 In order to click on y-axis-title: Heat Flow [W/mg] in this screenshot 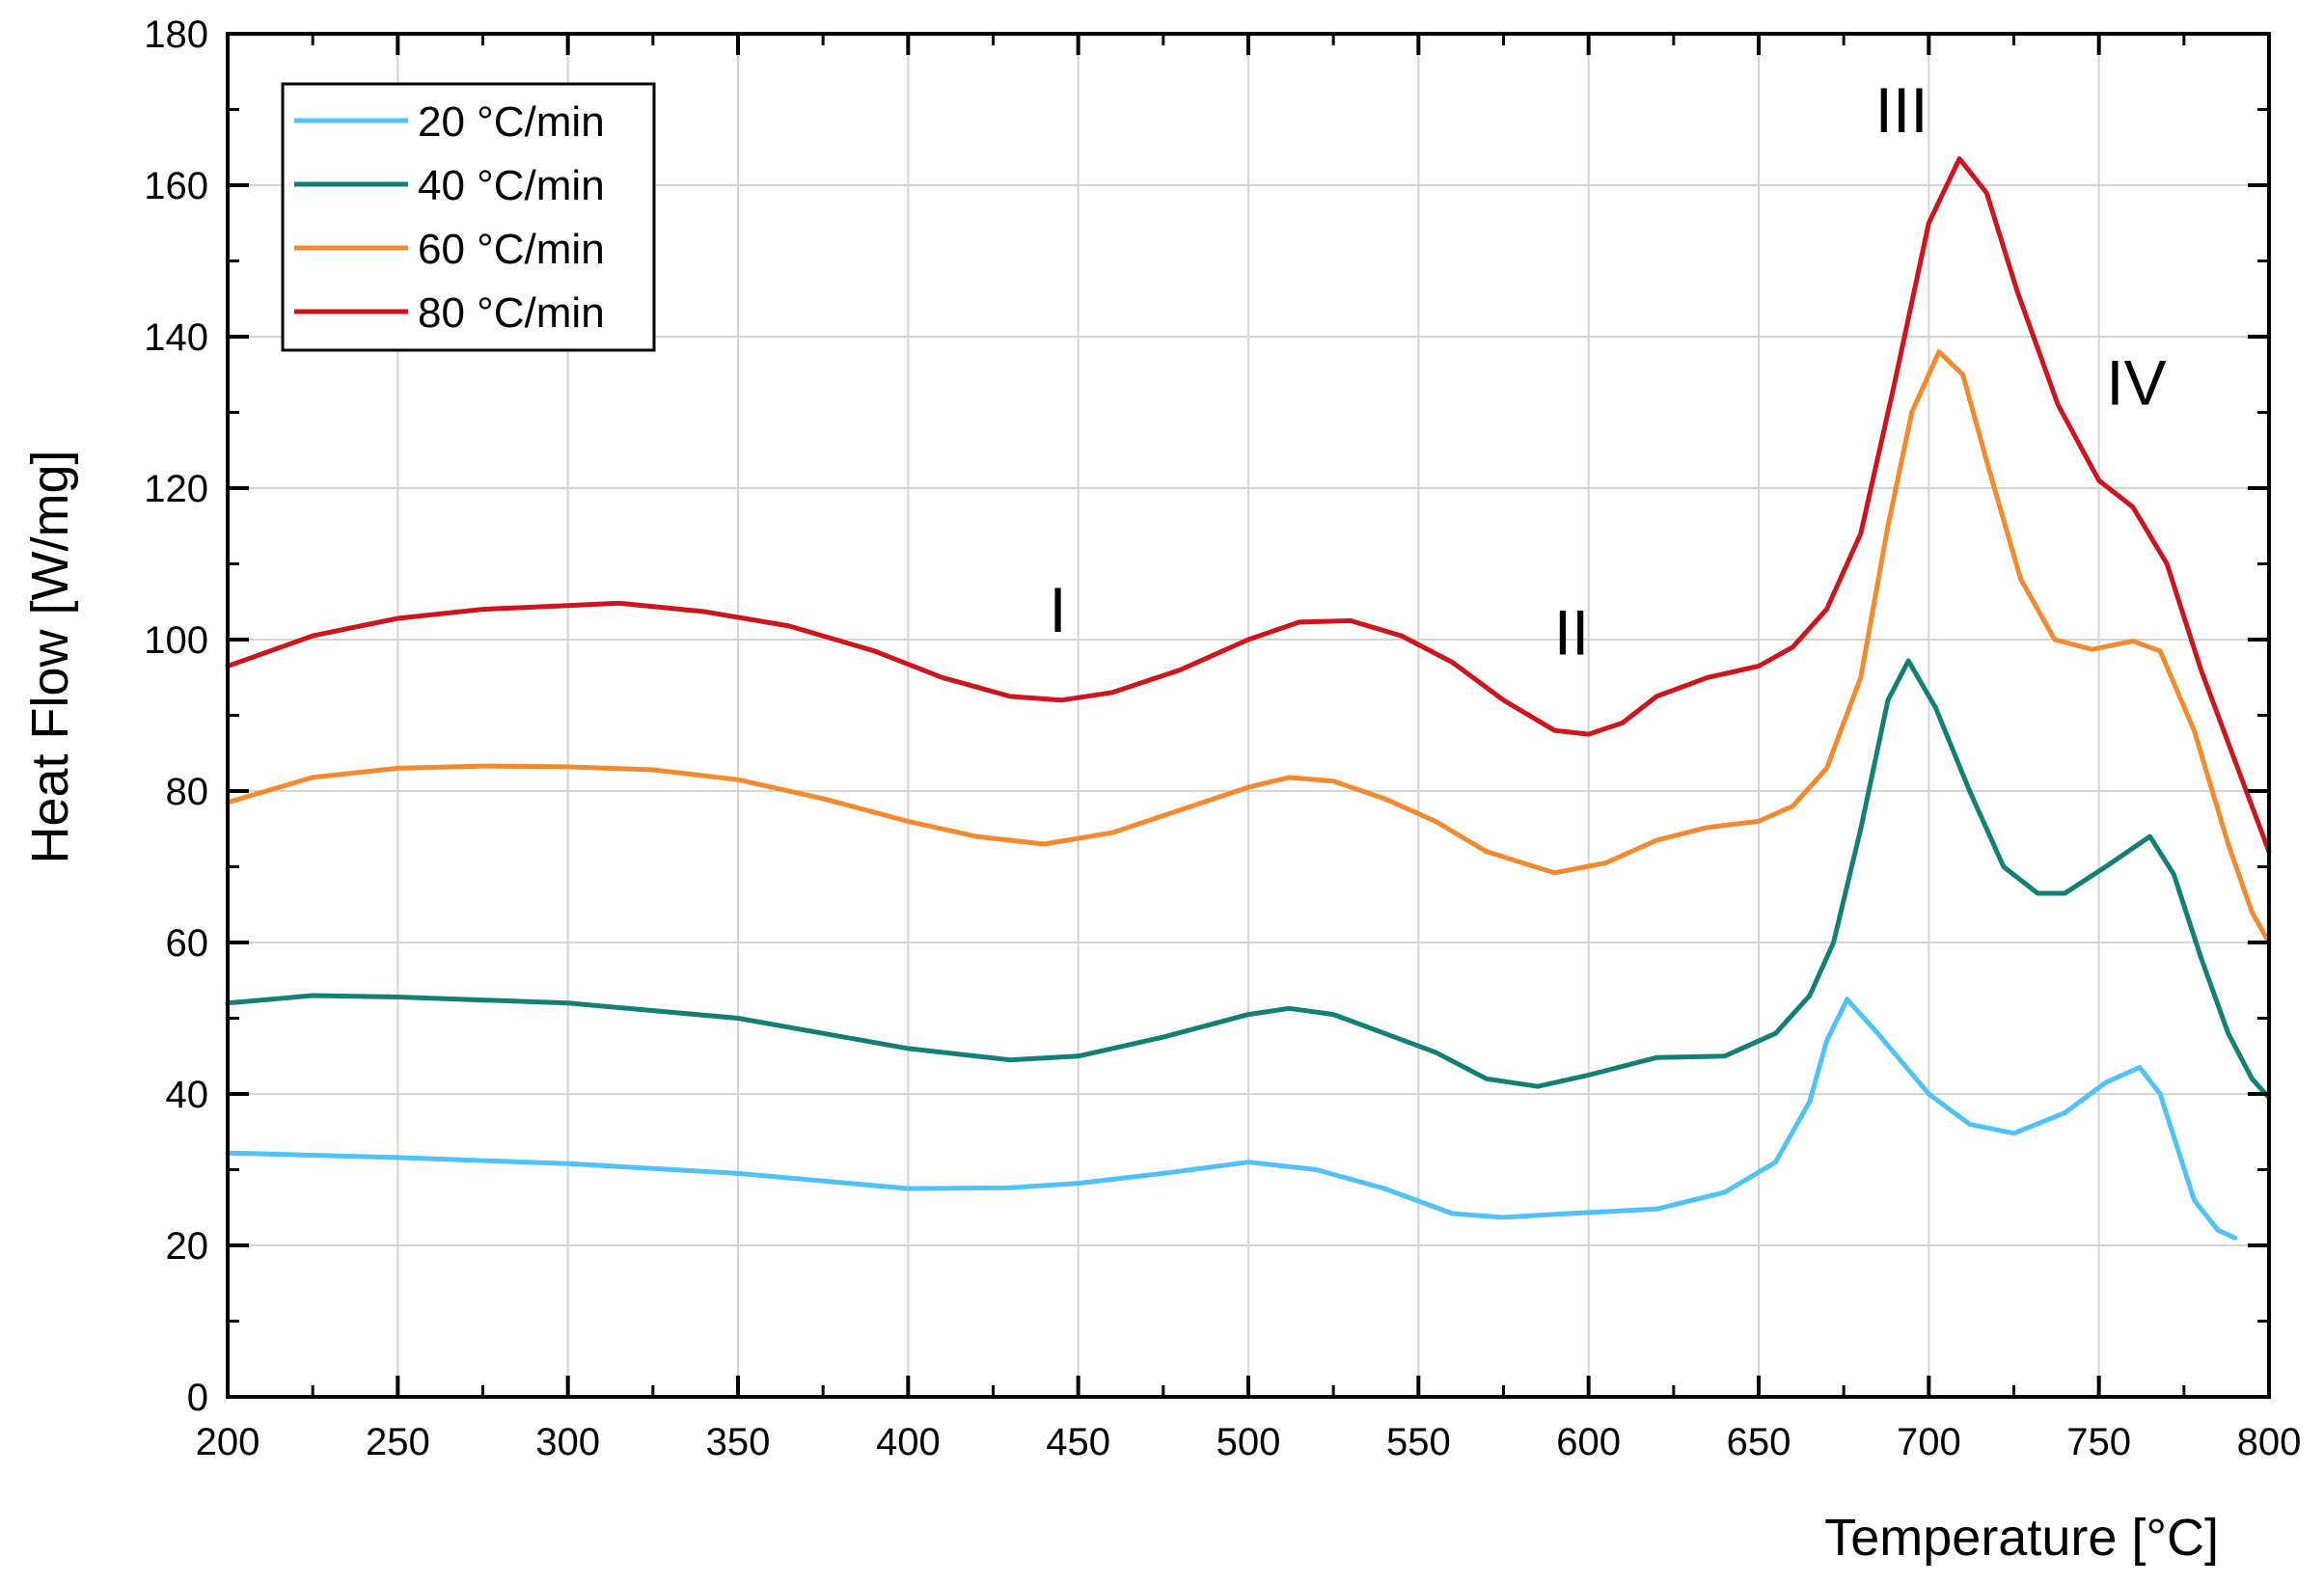, I will do `click(50, 656)`.